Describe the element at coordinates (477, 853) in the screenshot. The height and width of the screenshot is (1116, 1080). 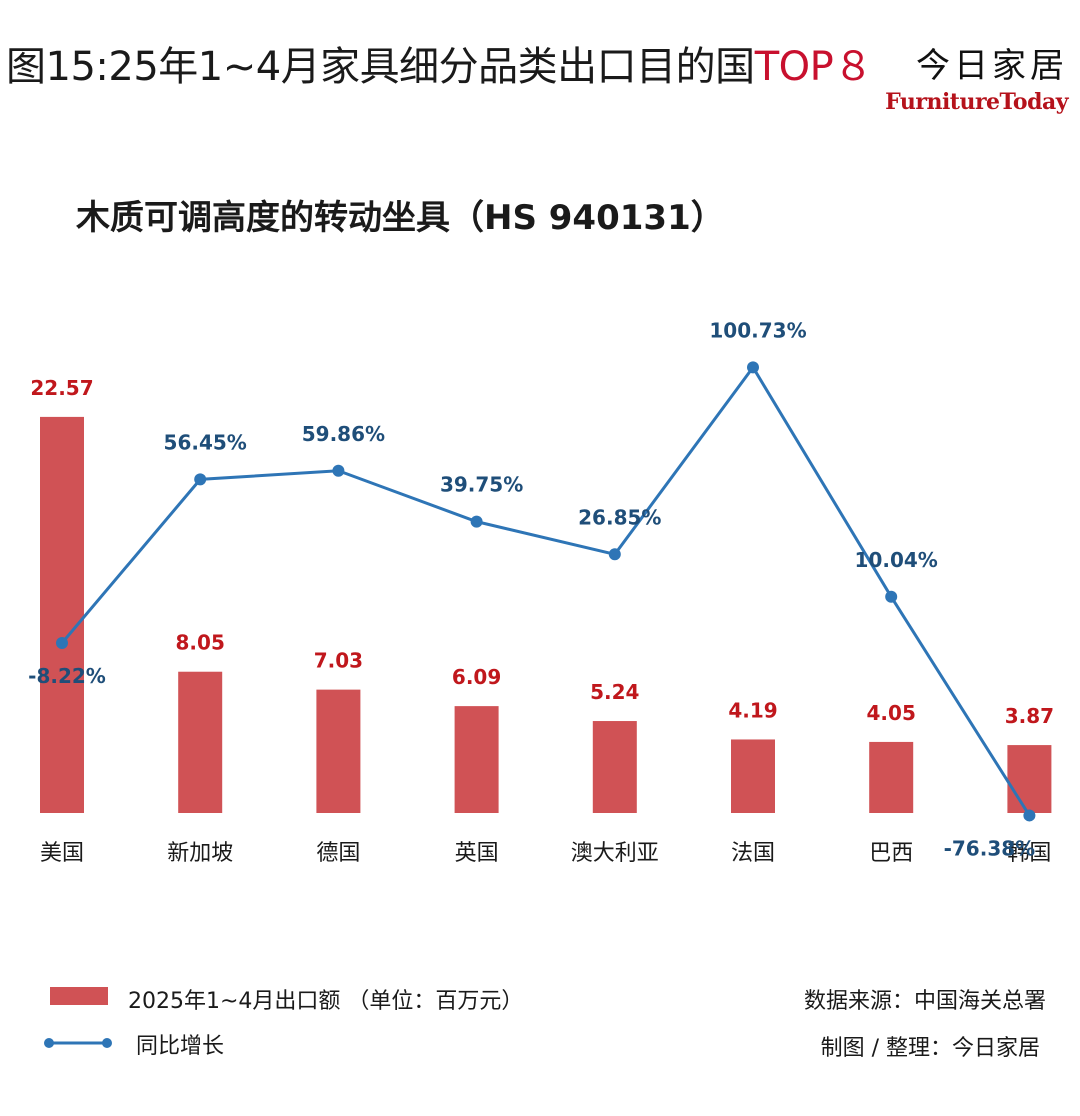
I see `x-tick-label: 英国` at that location.